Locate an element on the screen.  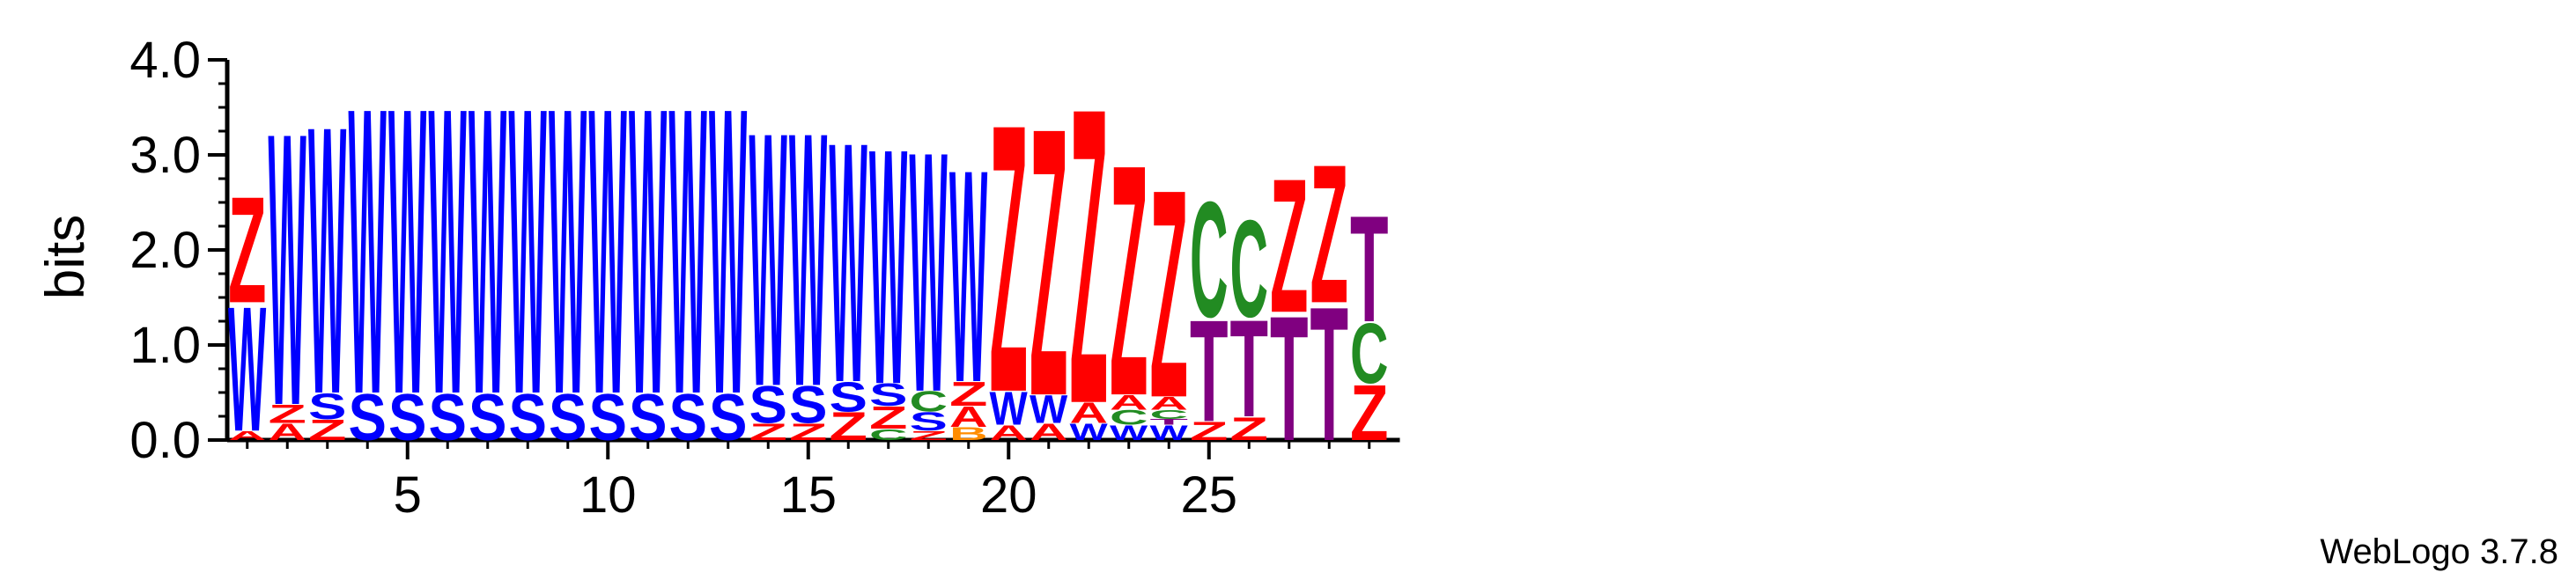
y-tick-label: 4.0 is located at coordinates (165, 60).